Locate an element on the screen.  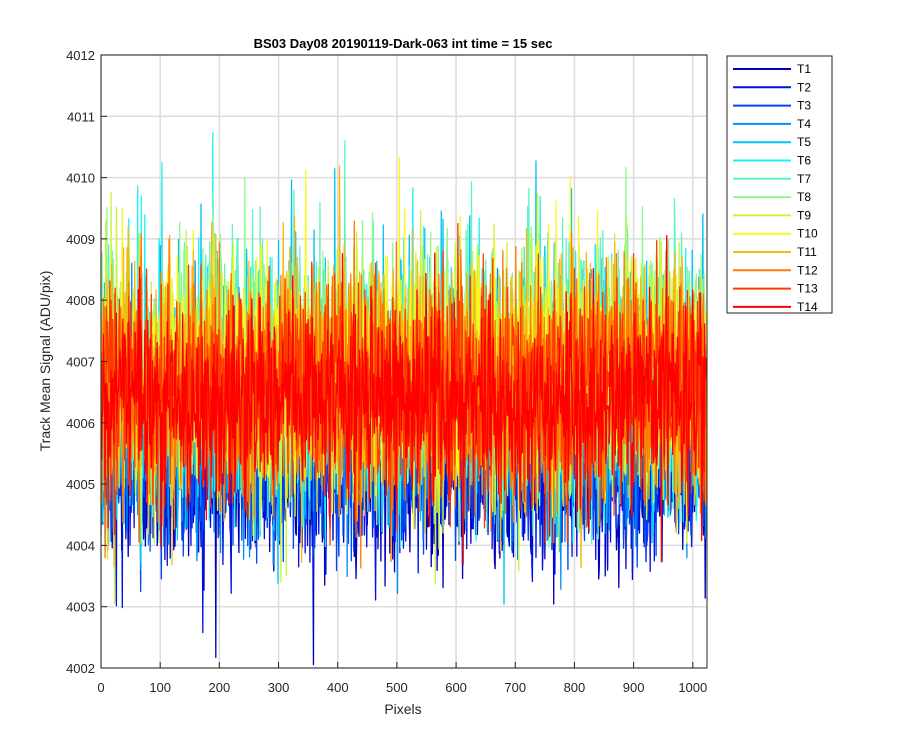
x-tick-label: 200 is located at coordinates (220, 687).